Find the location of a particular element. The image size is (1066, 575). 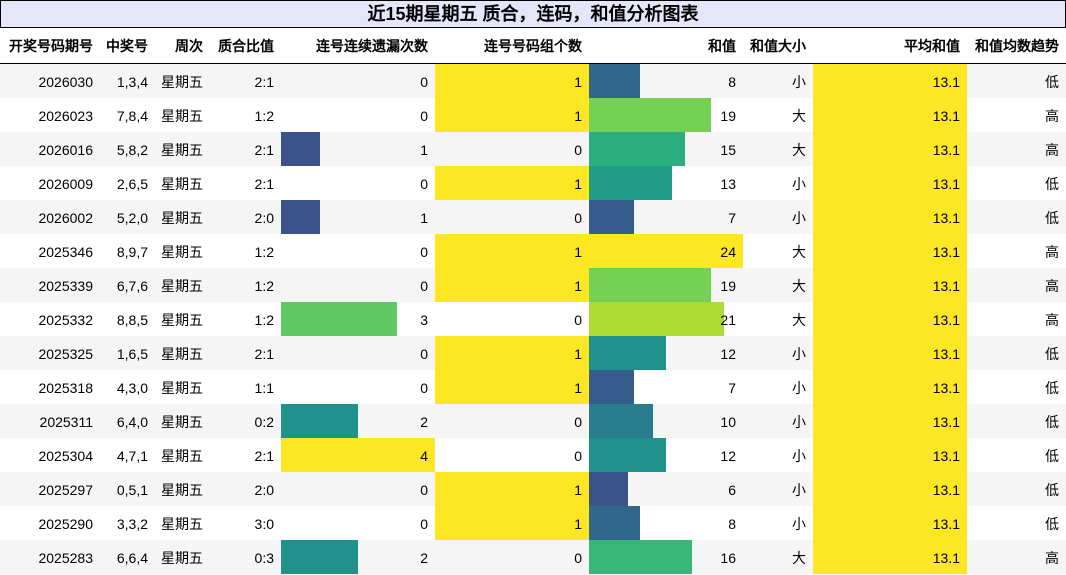

table-cell: 2025290 is located at coordinates (65, 524).